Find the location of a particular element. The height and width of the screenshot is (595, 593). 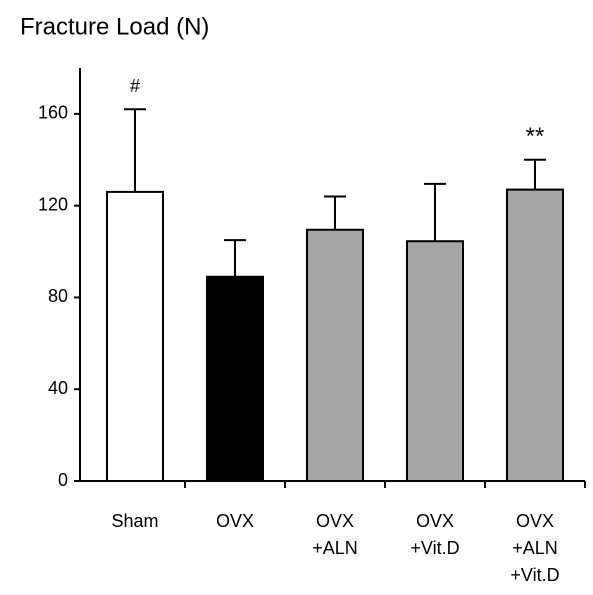

x-tick-label: Sham is located at coordinates (134, 521).